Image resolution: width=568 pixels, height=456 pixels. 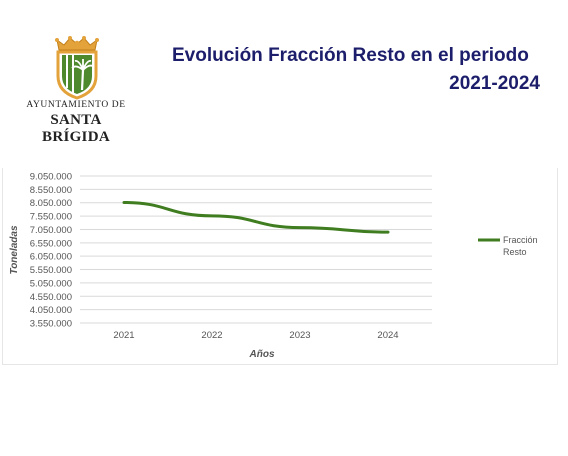 I want to click on page-subtitle-years: 2021-2024, so click(x=494, y=83).